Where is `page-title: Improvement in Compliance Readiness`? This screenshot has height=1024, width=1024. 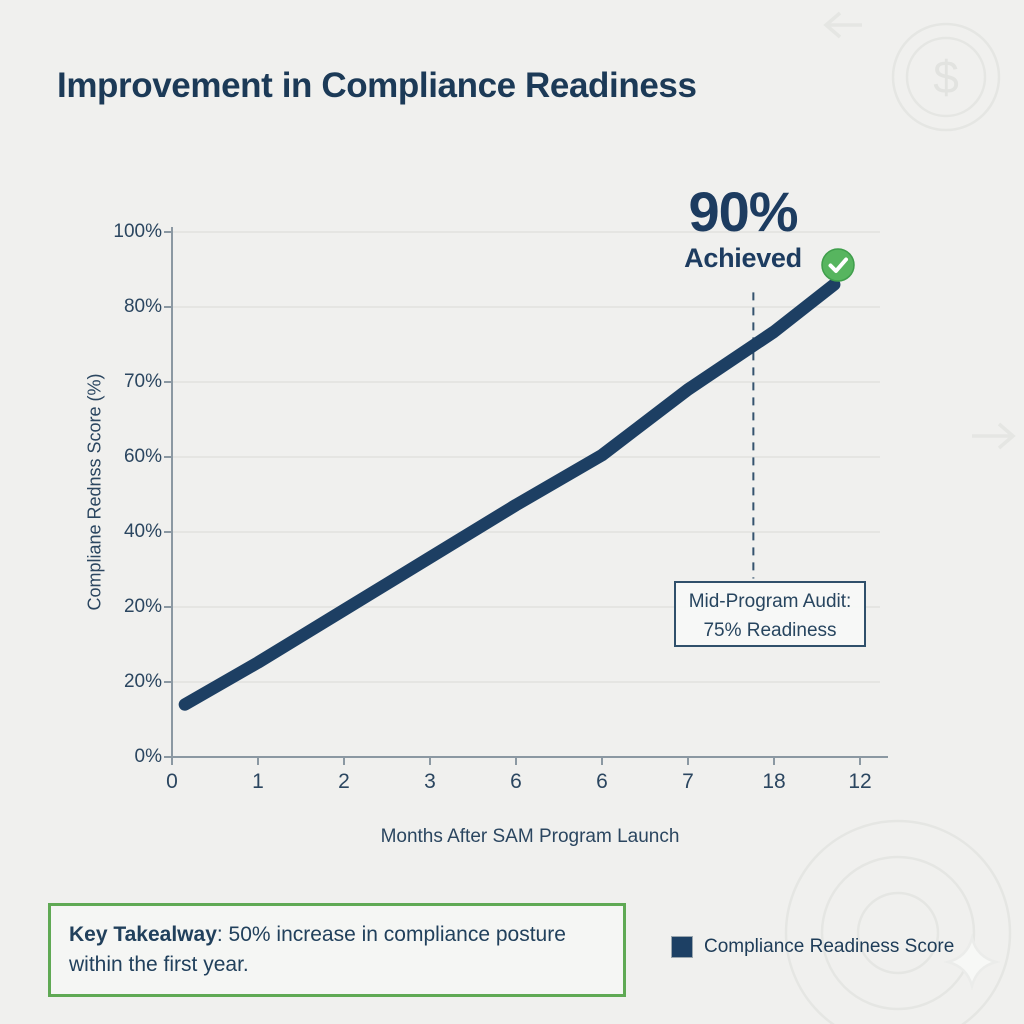
page-title: Improvement in Compliance Readiness is located at coordinates (377, 85).